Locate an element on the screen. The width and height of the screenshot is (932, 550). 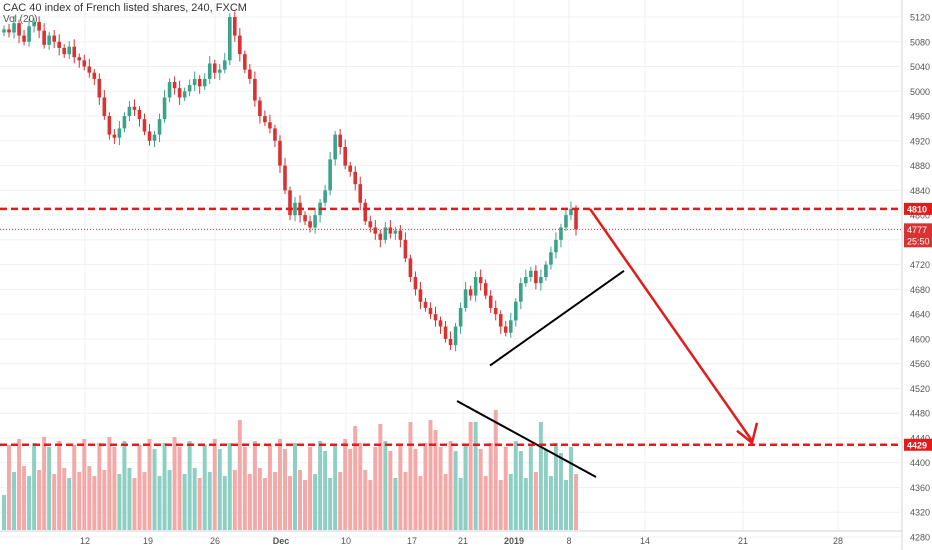
projection-arrow-head is located at coordinates (747, 433).